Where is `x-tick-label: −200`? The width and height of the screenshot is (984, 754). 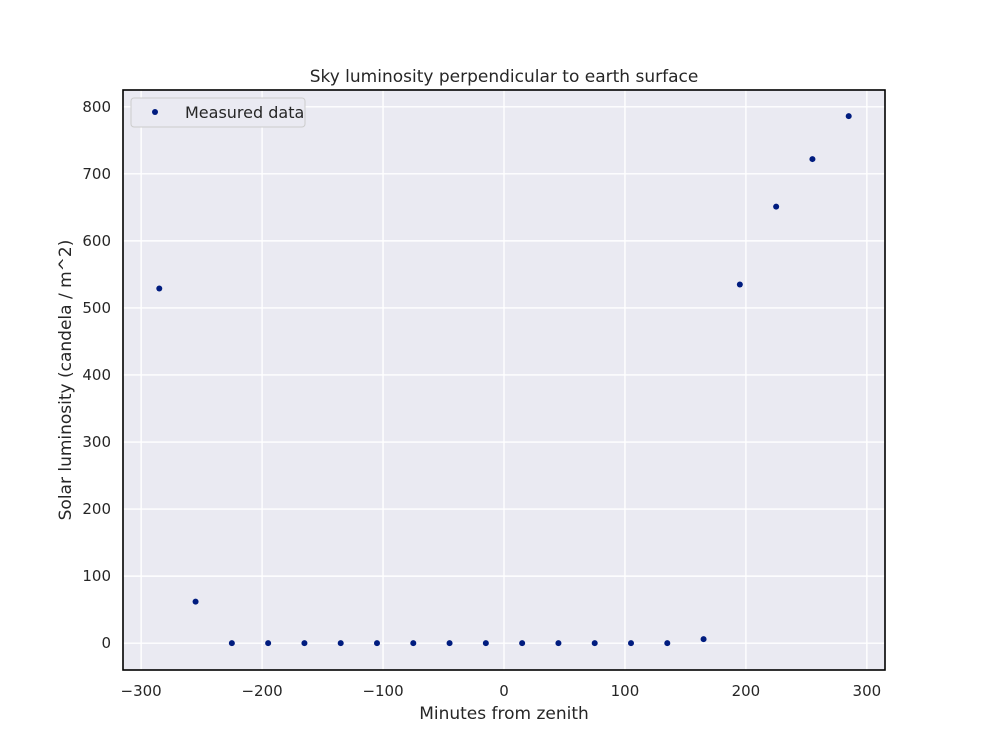
x-tick-label: −200 is located at coordinates (261, 691).